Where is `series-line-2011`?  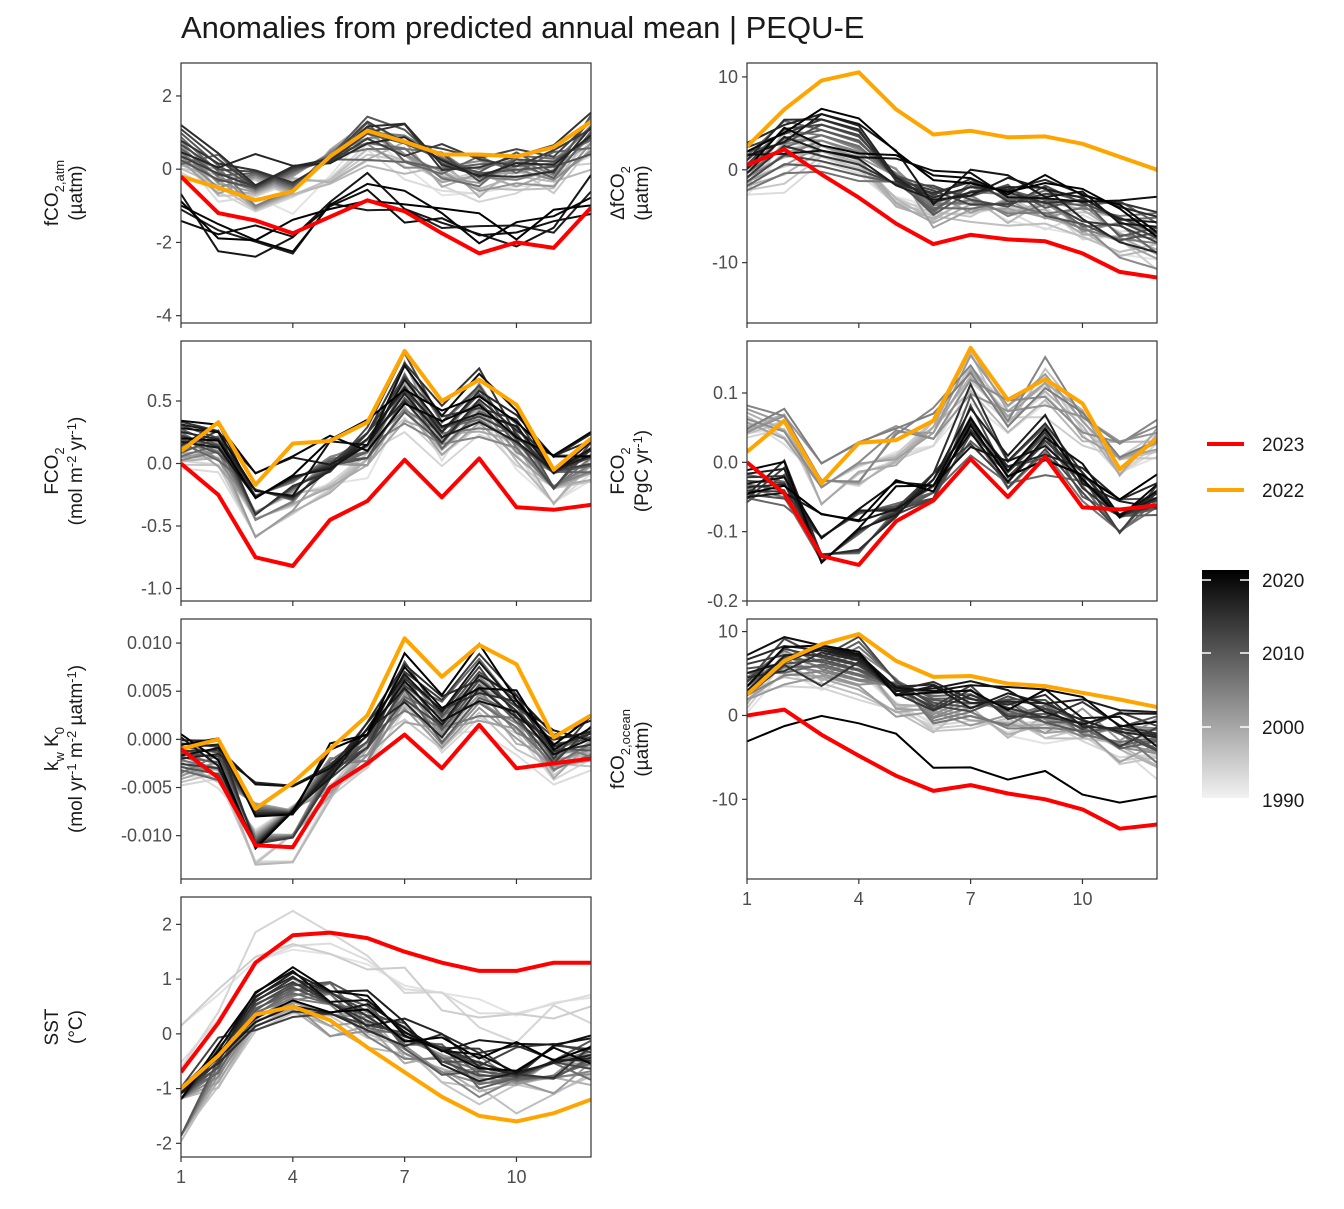
series-line-2011 is located at coordinates (386, 1041).